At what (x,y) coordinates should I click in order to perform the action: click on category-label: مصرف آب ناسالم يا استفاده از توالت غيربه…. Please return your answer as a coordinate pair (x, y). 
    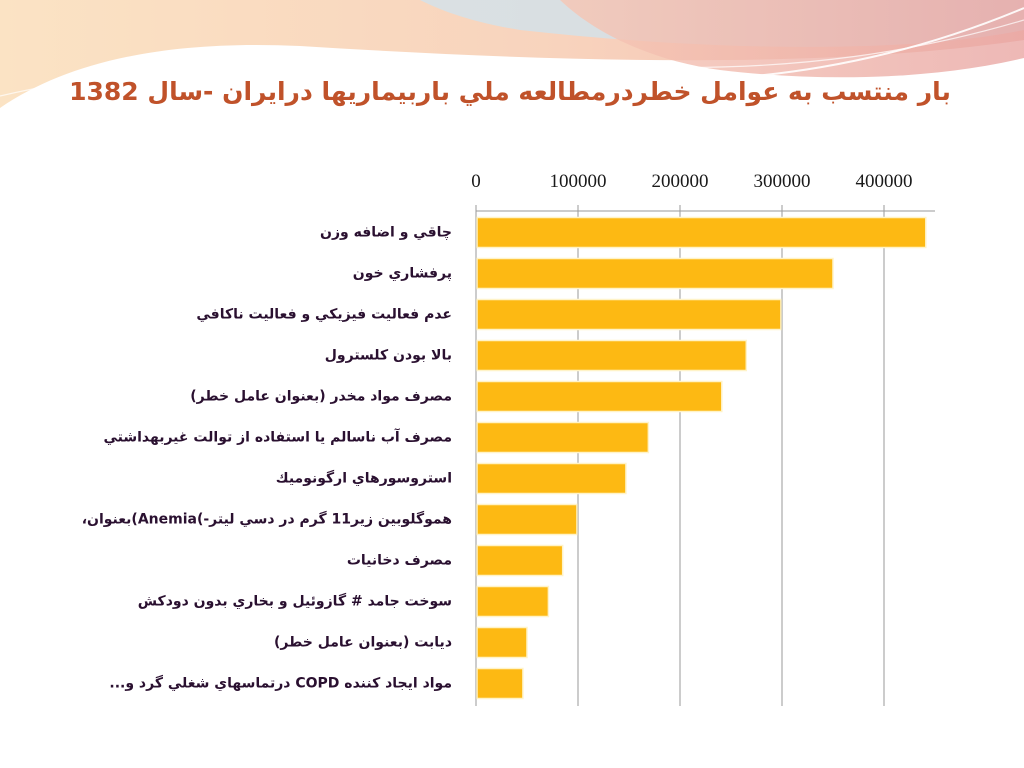
    Looking at the image, I should click on (277, 437).